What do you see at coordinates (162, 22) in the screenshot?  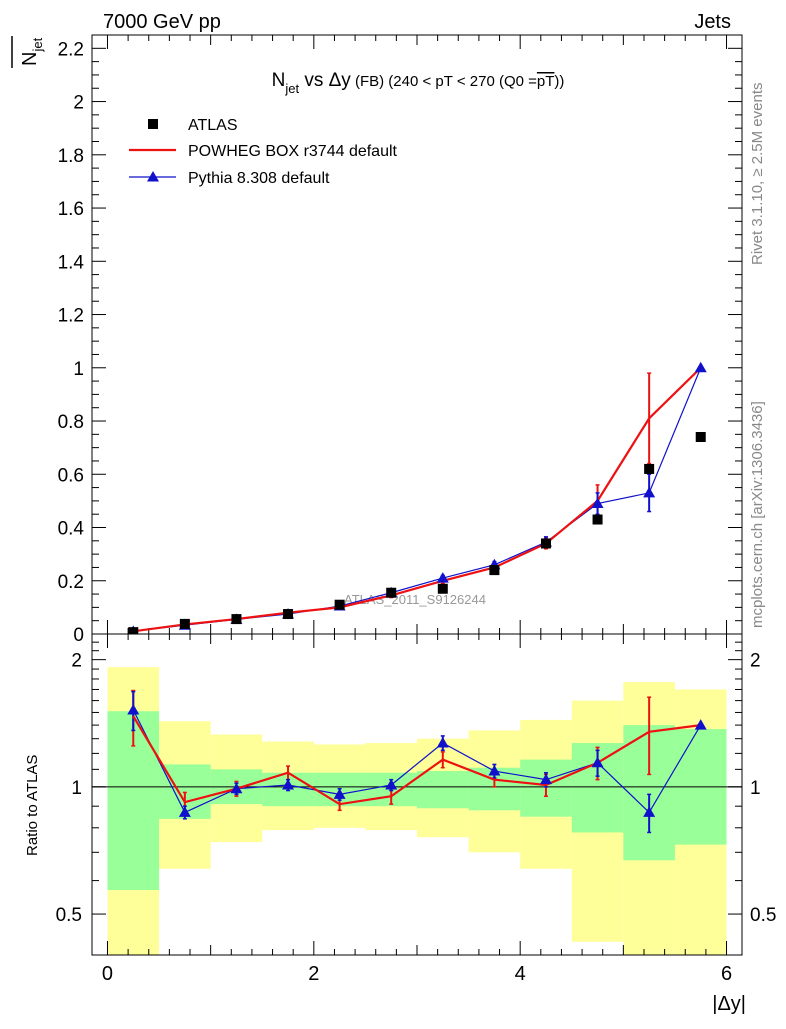 I see `header-left: 7000 GeV pp` at bounding box center [162, 22].